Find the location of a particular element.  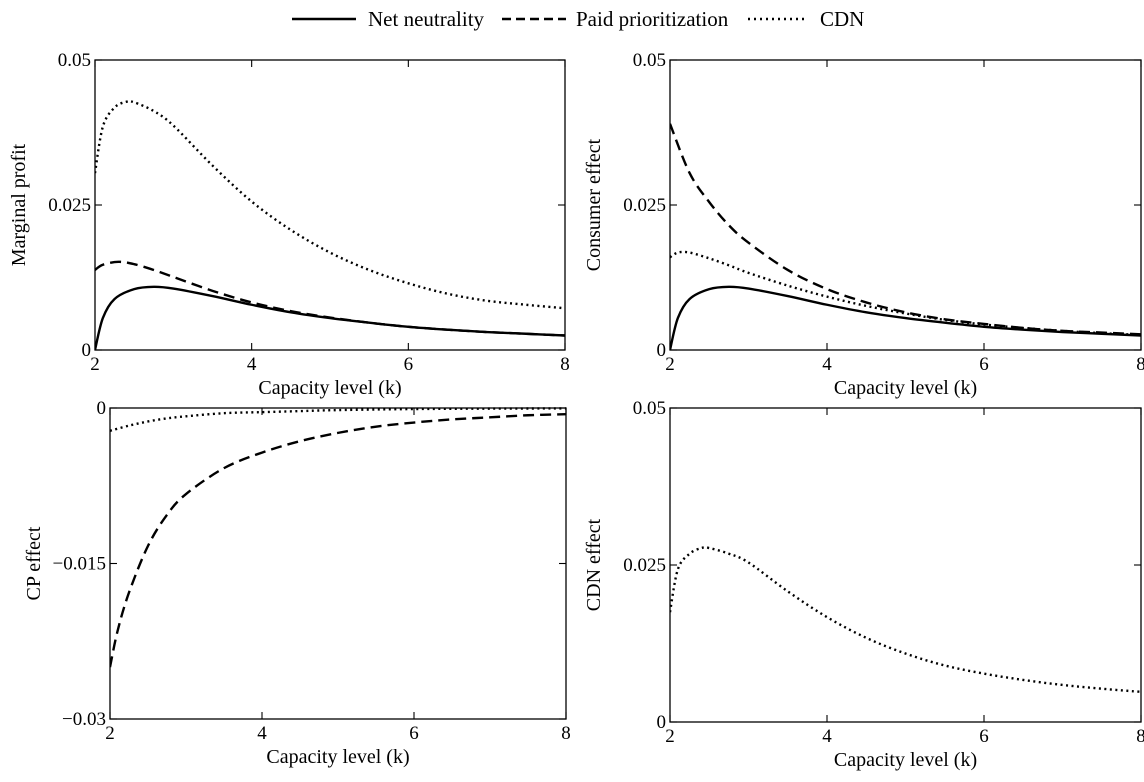

y-axis-label: CDN effect is located at coordinates (594, 564).